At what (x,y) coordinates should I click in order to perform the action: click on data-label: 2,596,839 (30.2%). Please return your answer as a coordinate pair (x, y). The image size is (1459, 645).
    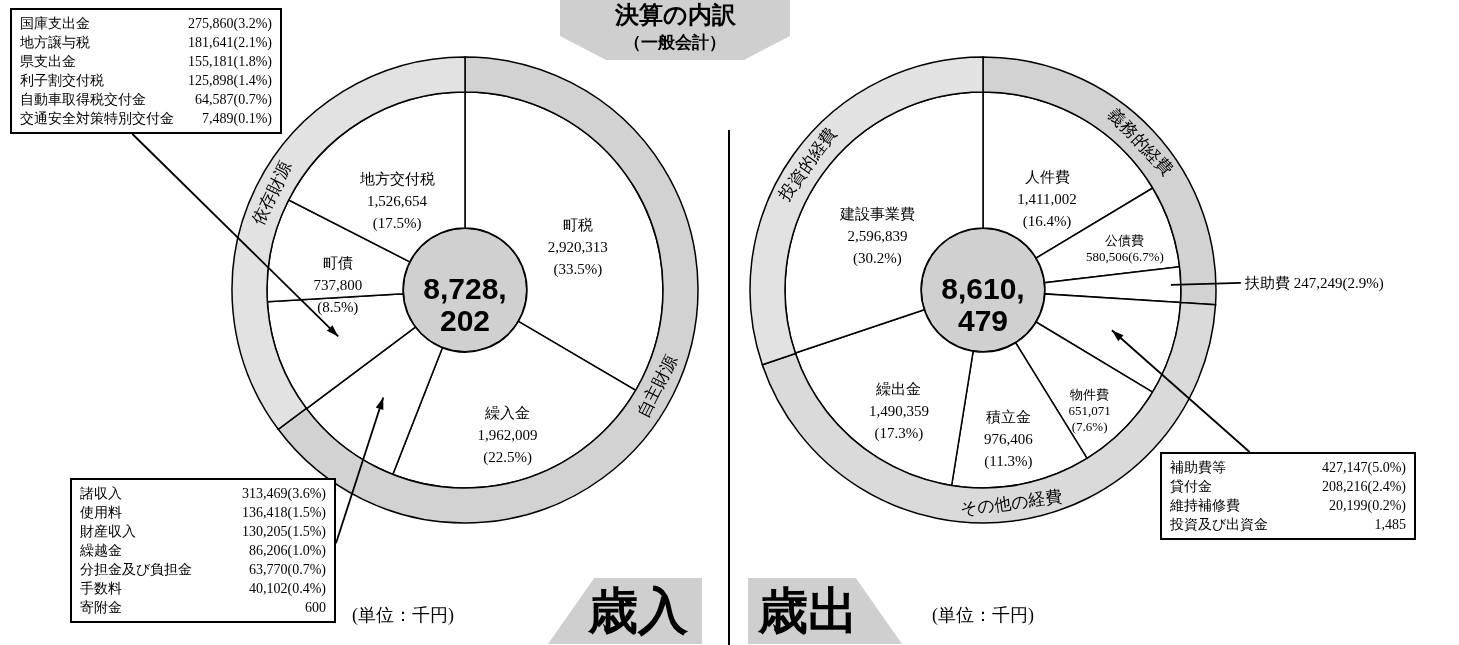
    Looking at the image, I should click on (877, 248).